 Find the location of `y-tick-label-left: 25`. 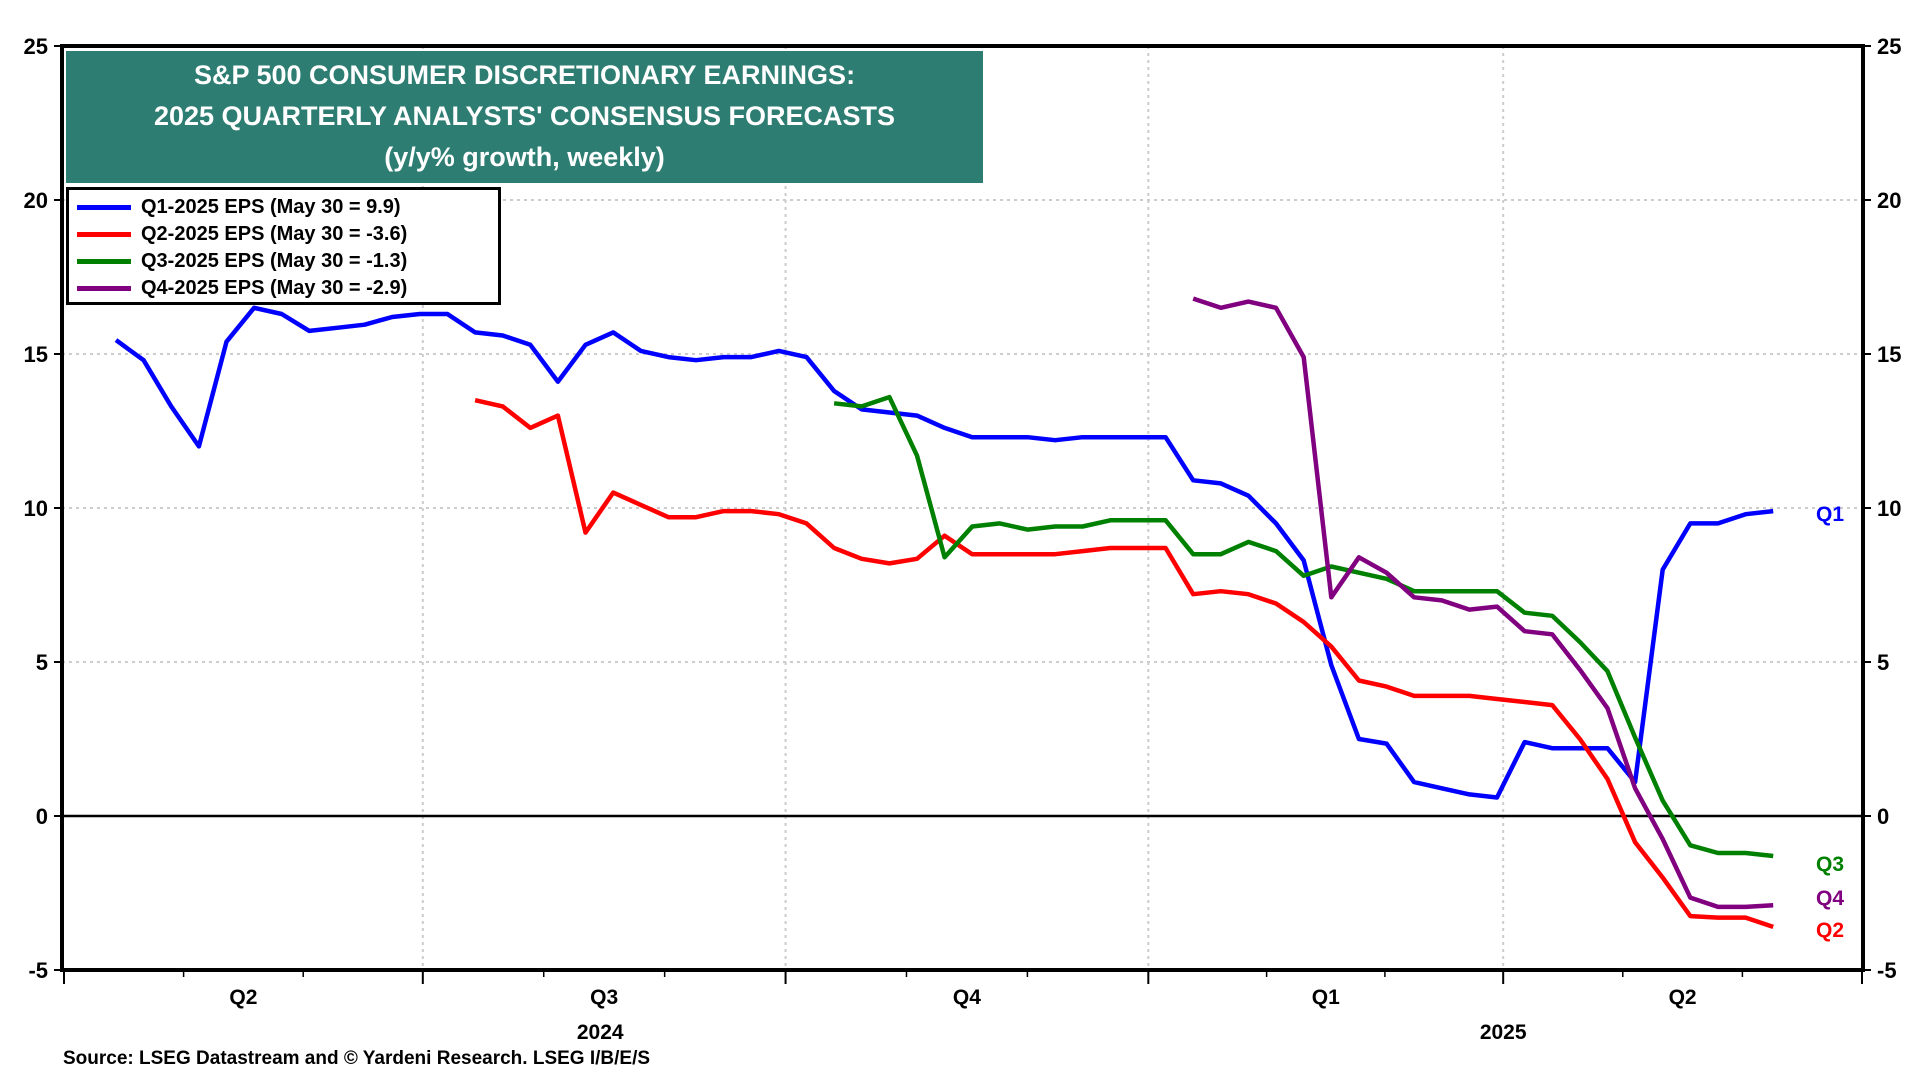

y-tick-label-left: 25 is located at coordinates (36, 46).